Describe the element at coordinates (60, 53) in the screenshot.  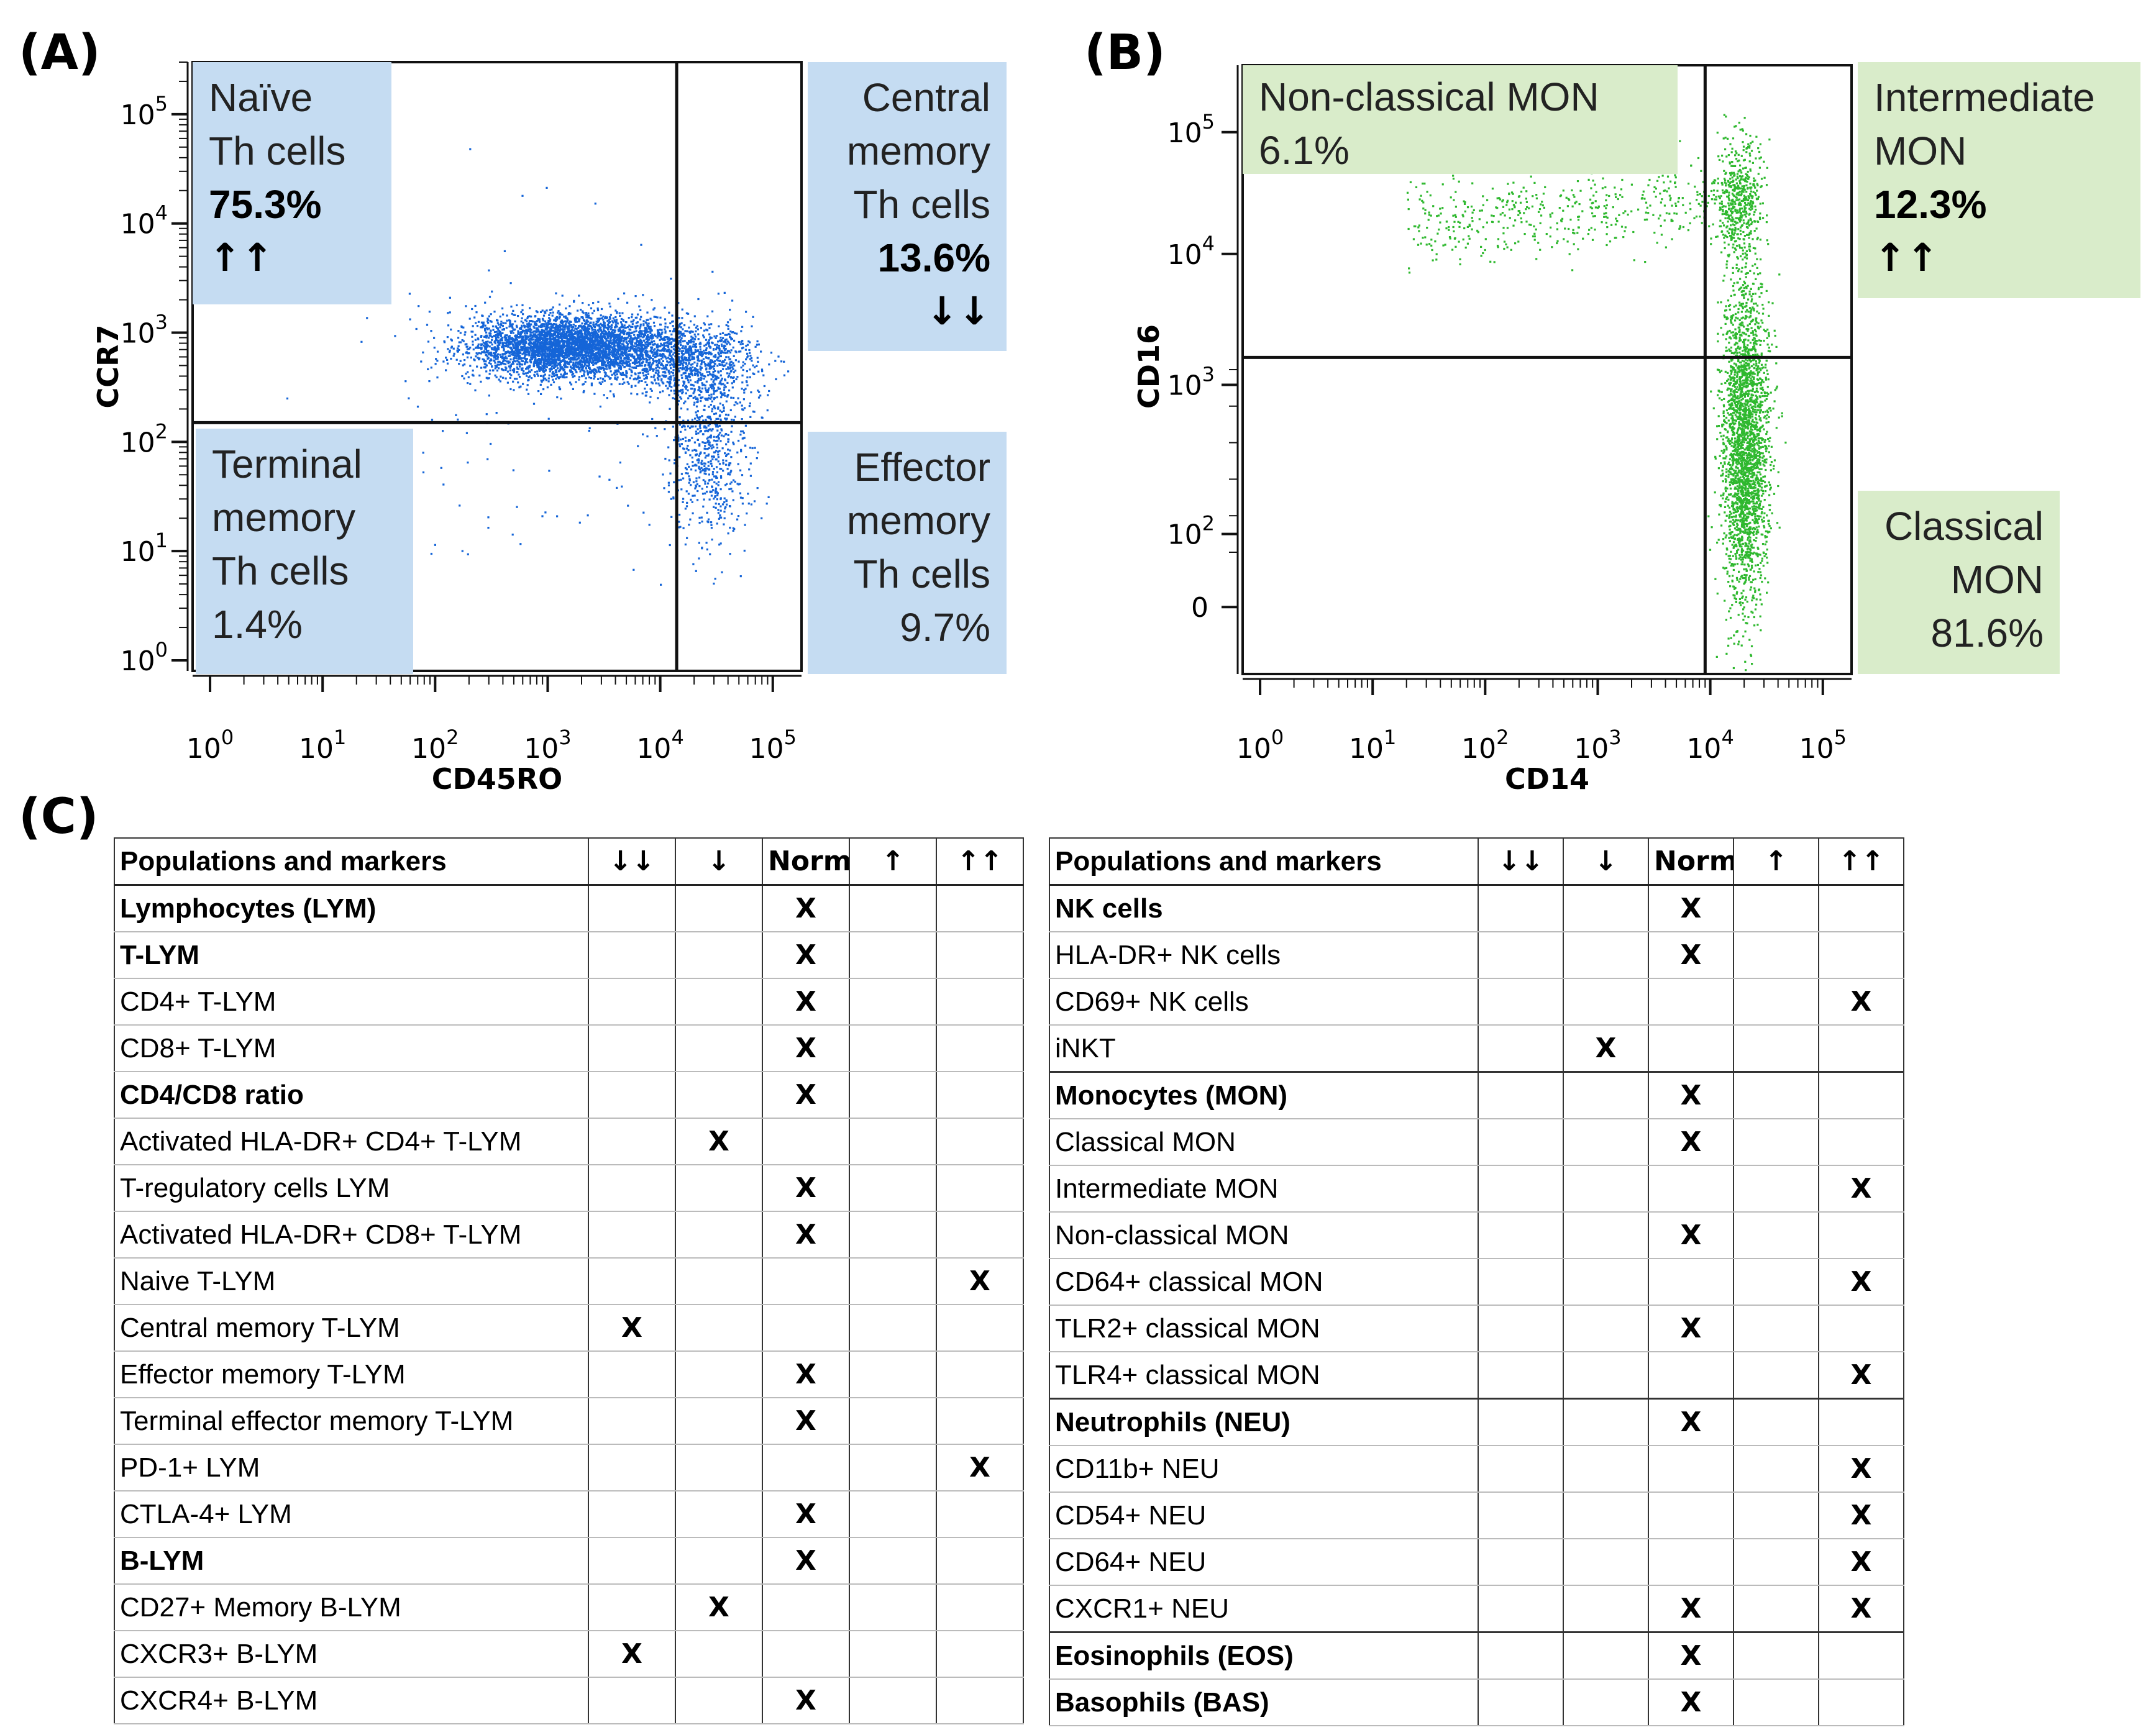
I see `panel-label-a: (A)` at that location.